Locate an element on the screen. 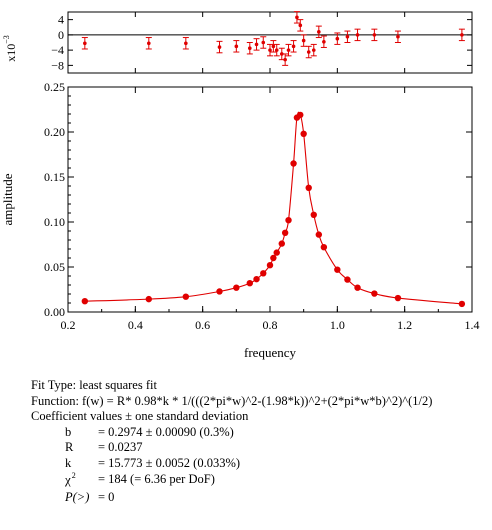 This screenshot has width=492, height=530. y-axis-label: amplitude is located at coordinates (7, 199).